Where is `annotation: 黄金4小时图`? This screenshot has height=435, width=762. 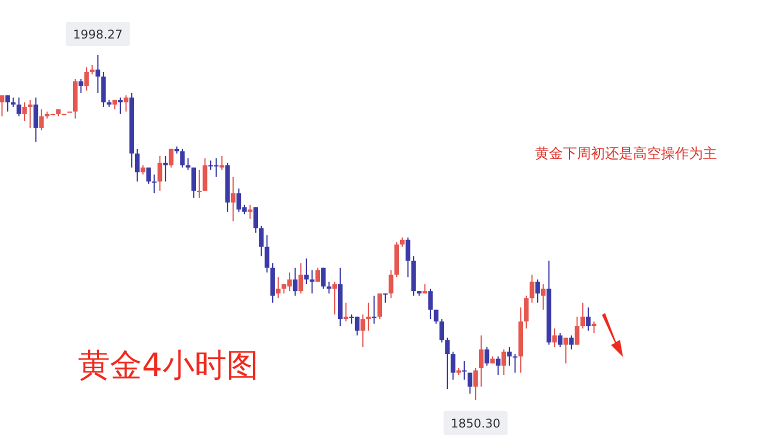
annotation: 黄金4小时图 is located at coordinates (168, 365).